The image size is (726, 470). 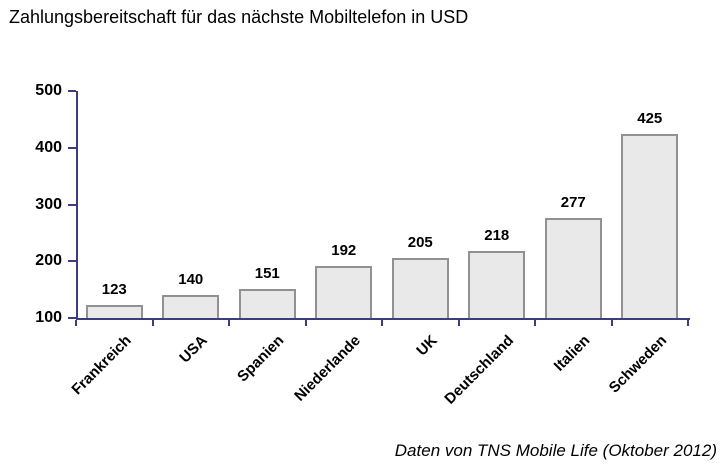 I want to click on y-axis-tick-label: 200, so click(x=48, y=261).